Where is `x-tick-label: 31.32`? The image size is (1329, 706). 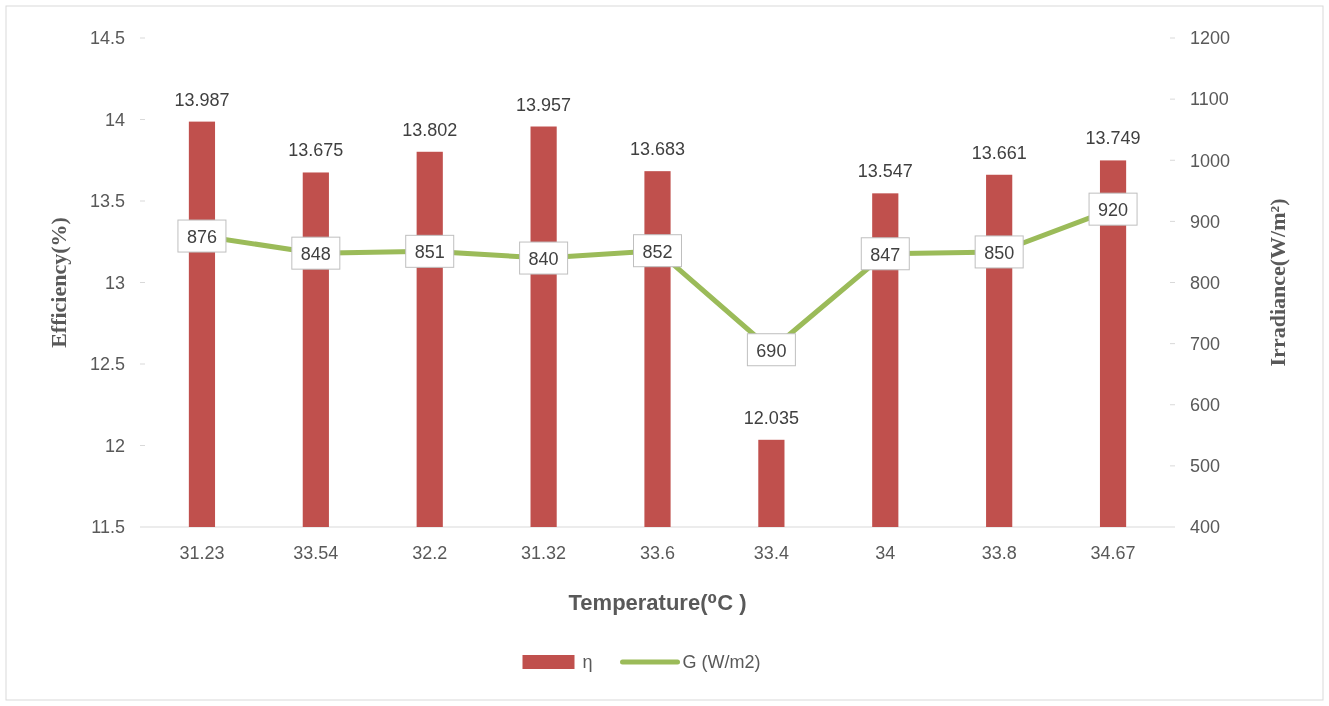
x-tick-label: 31.32 is located at coordinates (544, 553).